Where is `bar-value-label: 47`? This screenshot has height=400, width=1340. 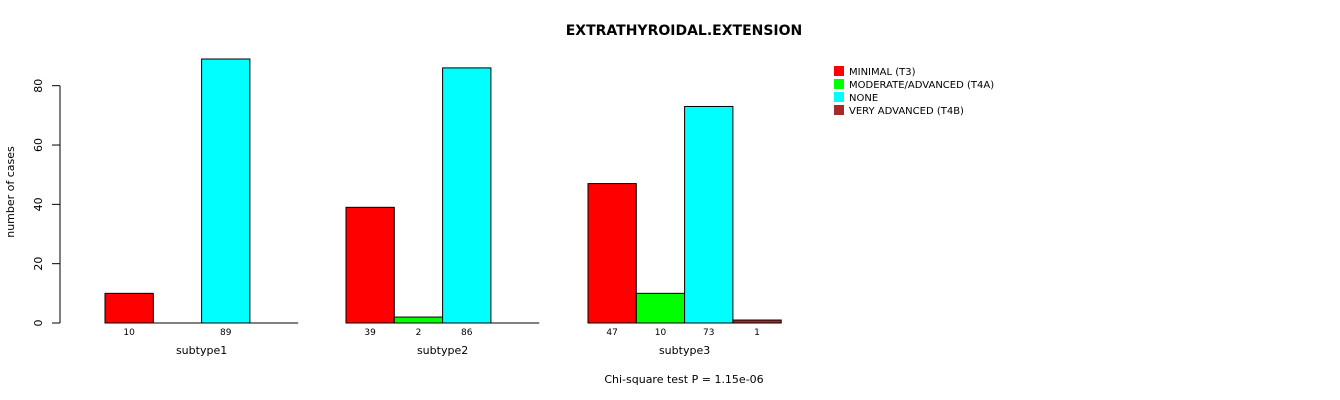
bar-value-label: 47 is located at coordinates (611, 333).